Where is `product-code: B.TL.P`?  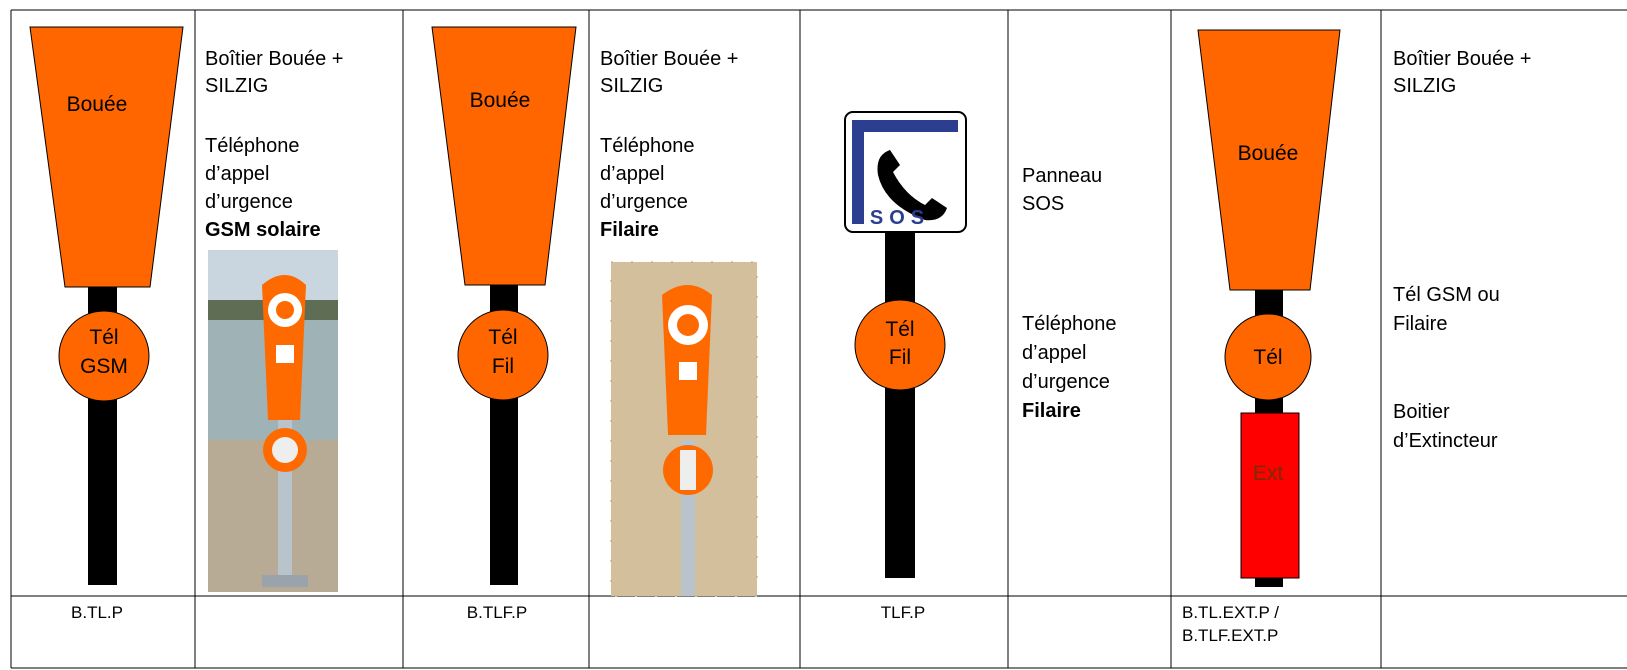 product-code: B.TL.P is located at coordinates (97, 612).